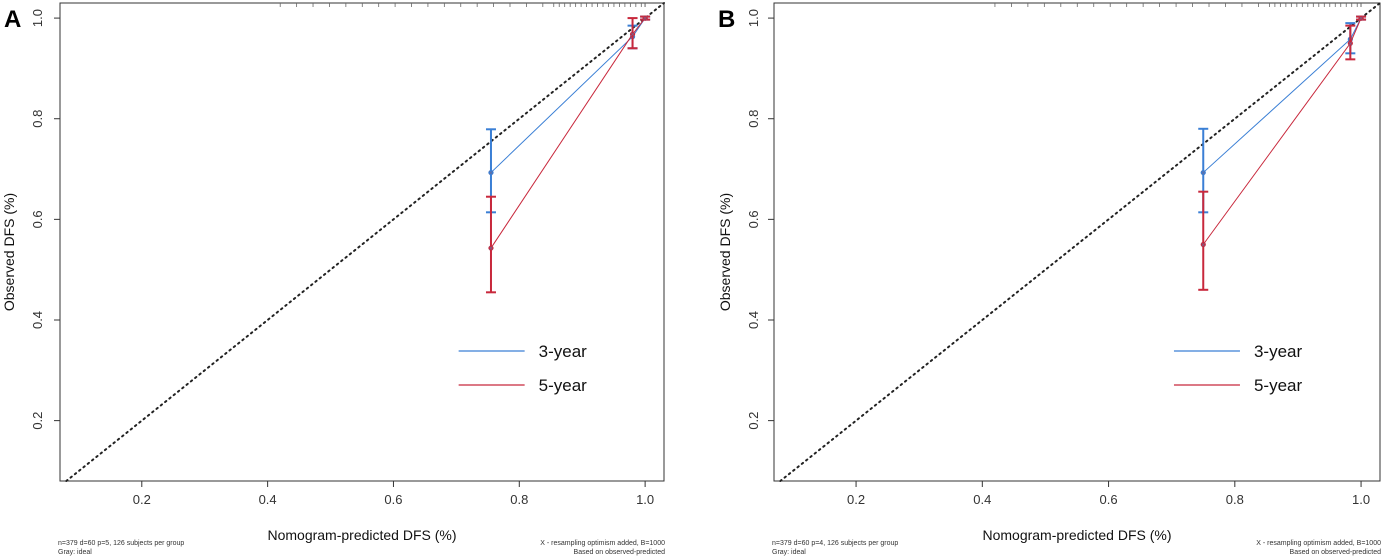 Image resolution: width=1387 pixels, height=560 pixels. I want to click on footnote-left: n=379 d=60 p=4, 126 subjects per group, so click(835, 543).